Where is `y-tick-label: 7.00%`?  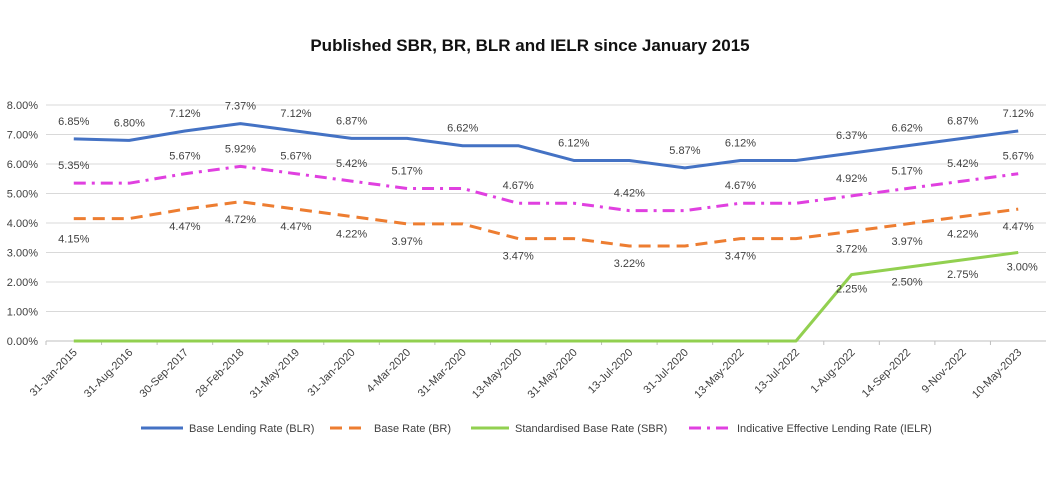
y-tick-label: 7.00% is located at coordinates (22, 136).